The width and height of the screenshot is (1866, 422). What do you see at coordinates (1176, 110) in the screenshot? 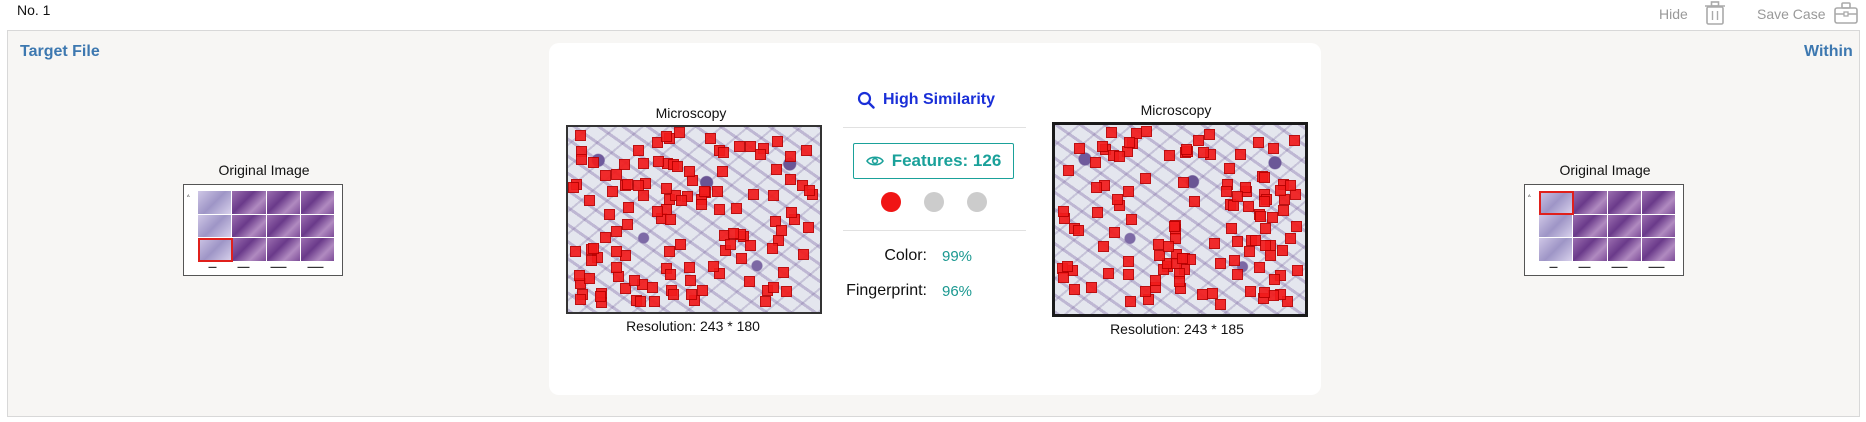
I see `right-image-title: Microscopy` at bounding box center [1176, 110].